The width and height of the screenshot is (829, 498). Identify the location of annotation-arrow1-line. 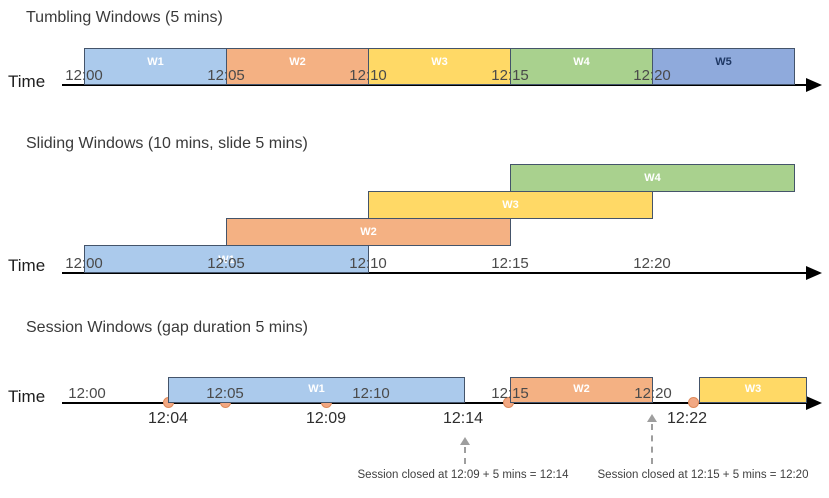
(465, 455).